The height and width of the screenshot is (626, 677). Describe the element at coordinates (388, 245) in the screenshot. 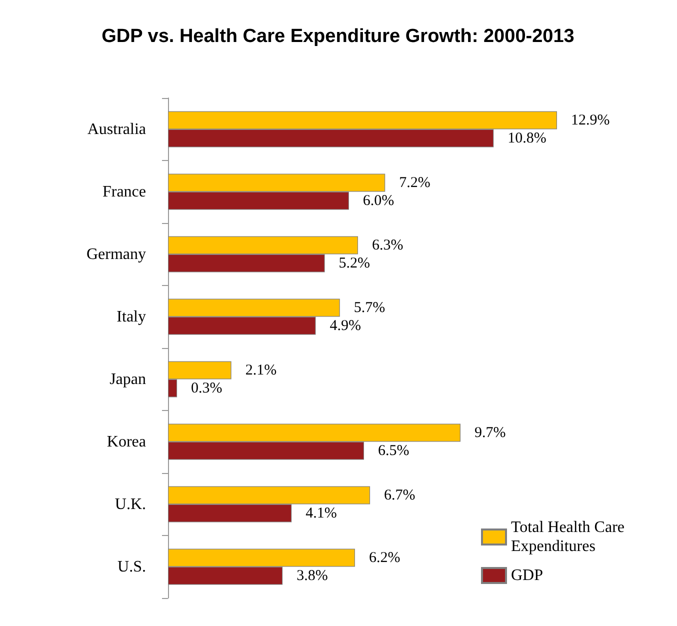

I see `data-label: 6.3%` at that location.